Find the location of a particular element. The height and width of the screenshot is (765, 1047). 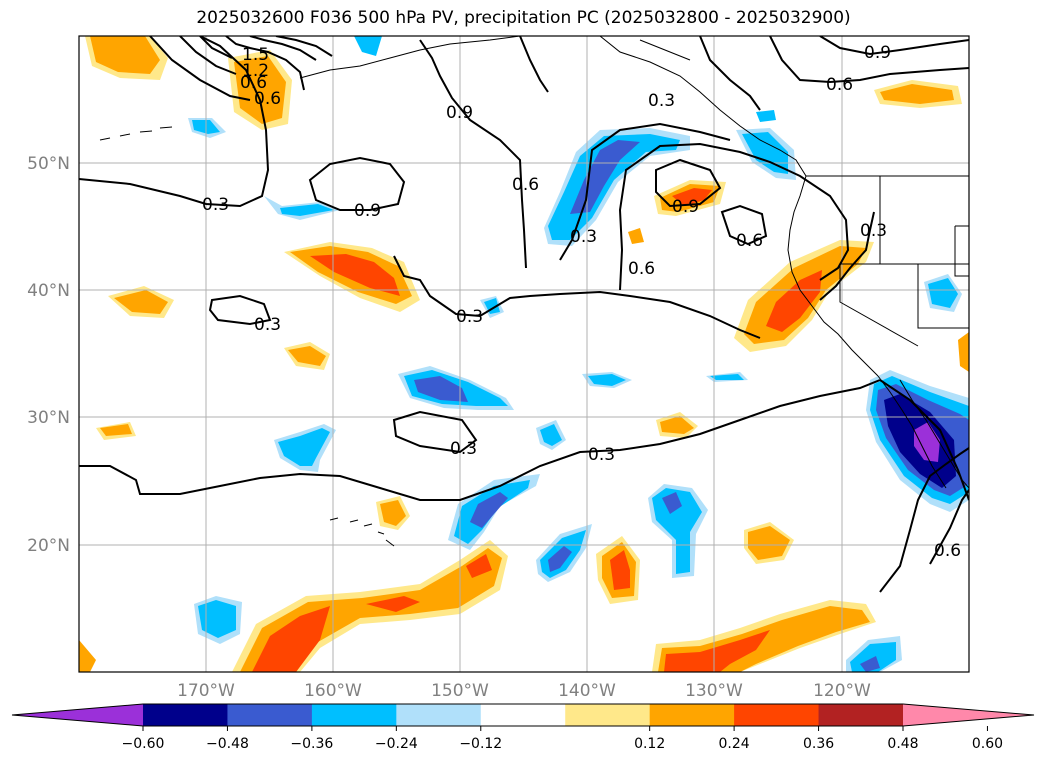

lat-label: 20°N is located at coordinates (48, 546).